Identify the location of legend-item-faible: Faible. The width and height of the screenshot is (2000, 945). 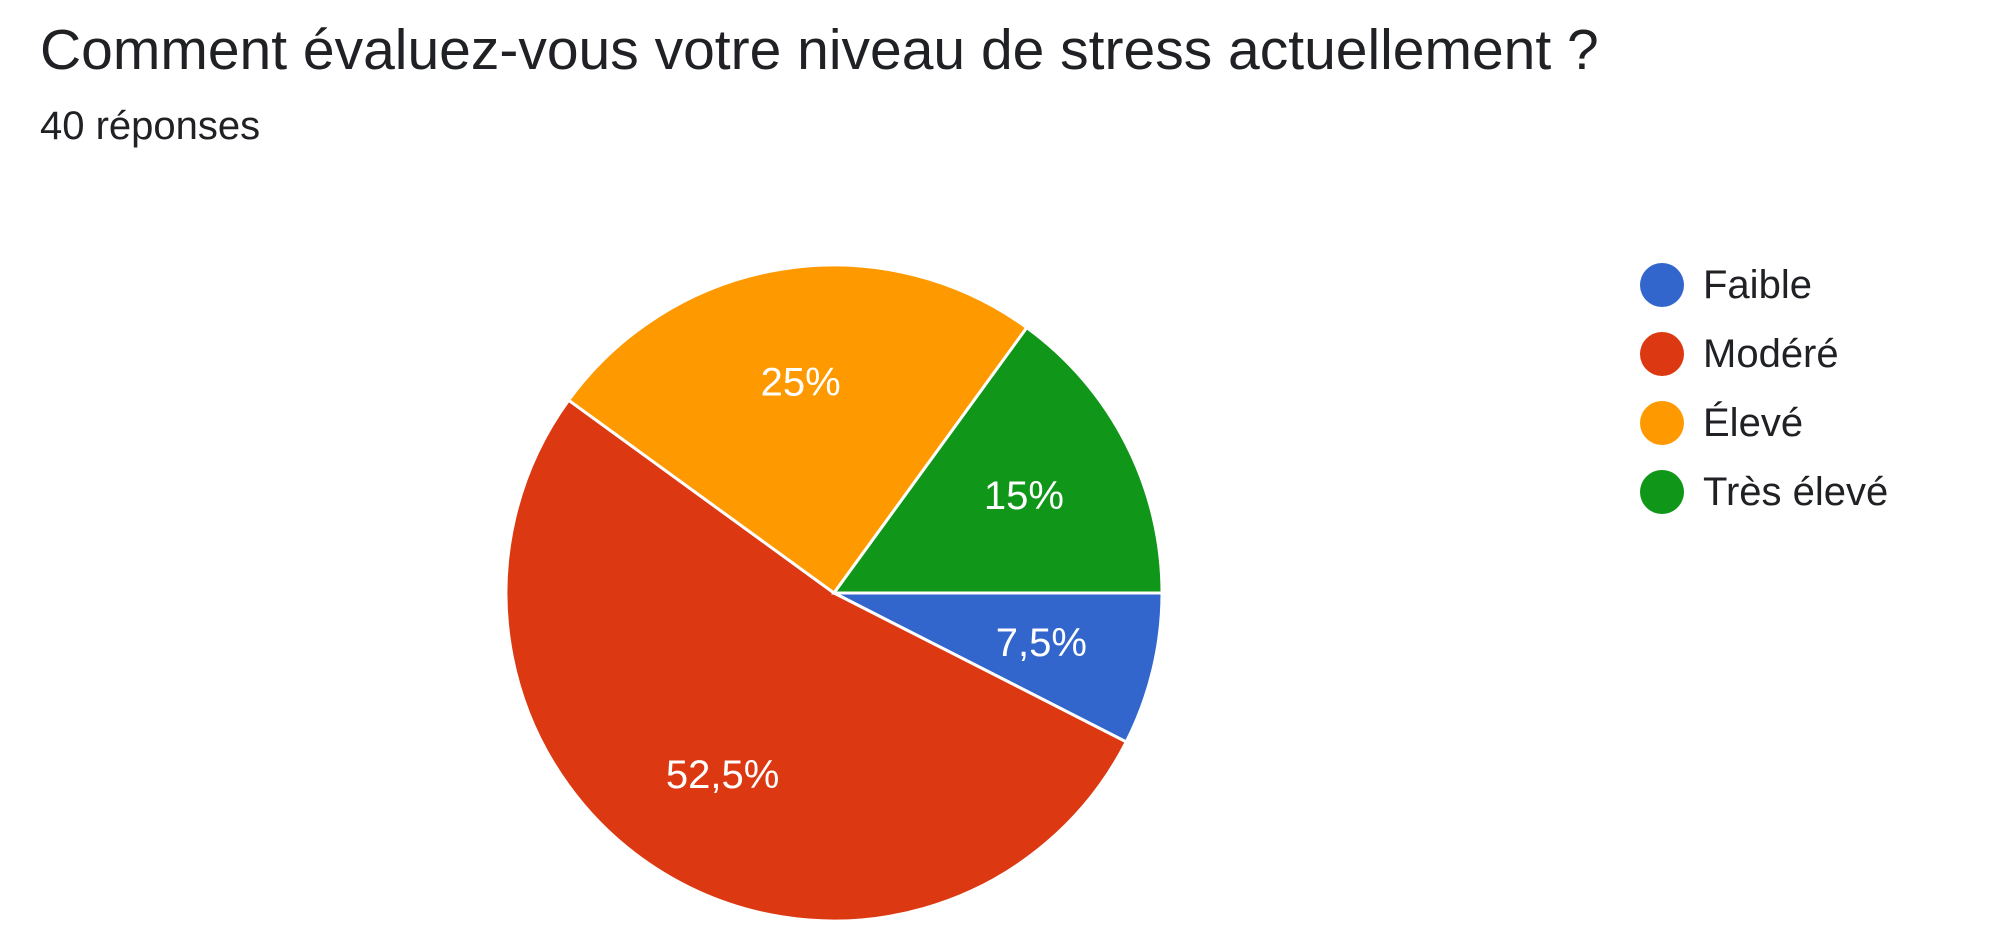
(1764, 285).